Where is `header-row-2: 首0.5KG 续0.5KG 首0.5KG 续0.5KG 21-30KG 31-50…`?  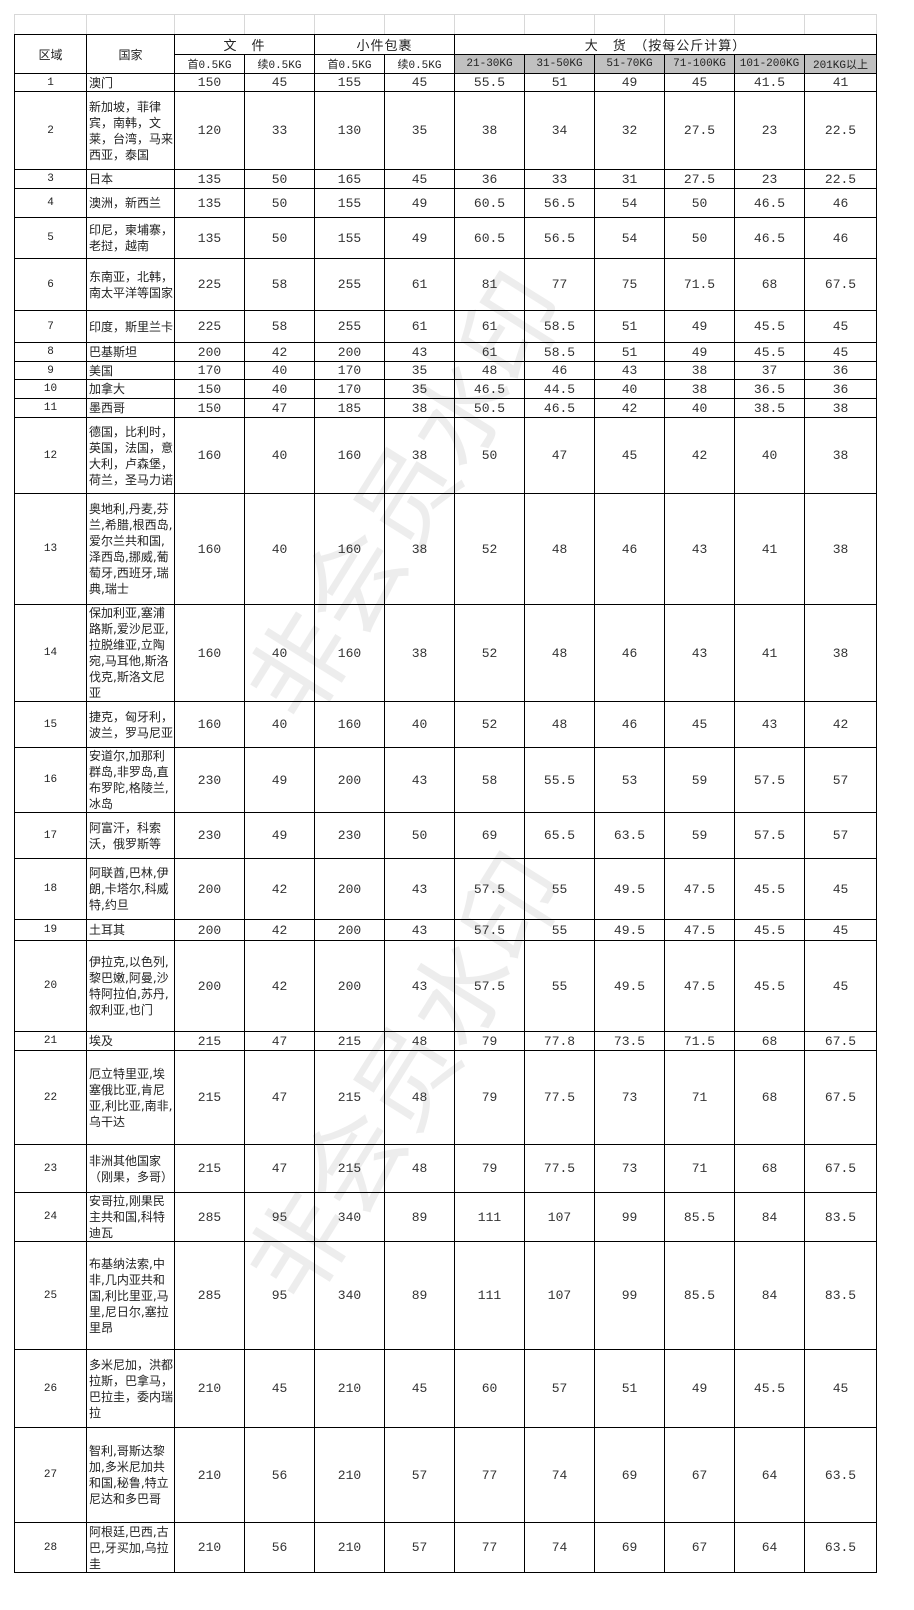 header-row-2: 首0.5KG 续0.5KG 首0.5KG 续0.5KG 21-30KG 31-50… is located at coordinates (446, 64).